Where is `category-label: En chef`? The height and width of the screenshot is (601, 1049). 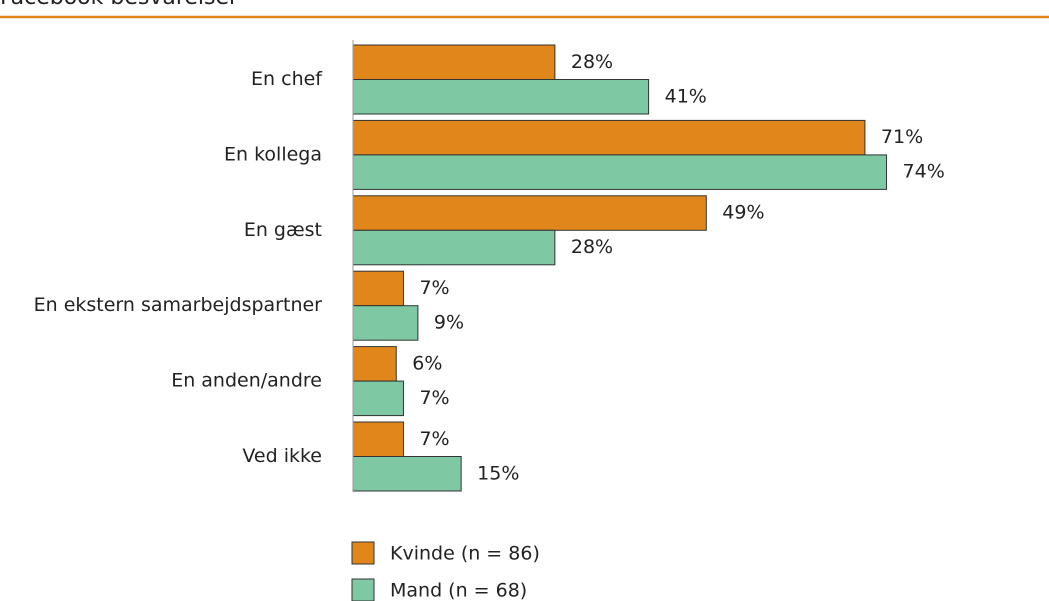
category-label: En chef is located at coordinates (287, 79).